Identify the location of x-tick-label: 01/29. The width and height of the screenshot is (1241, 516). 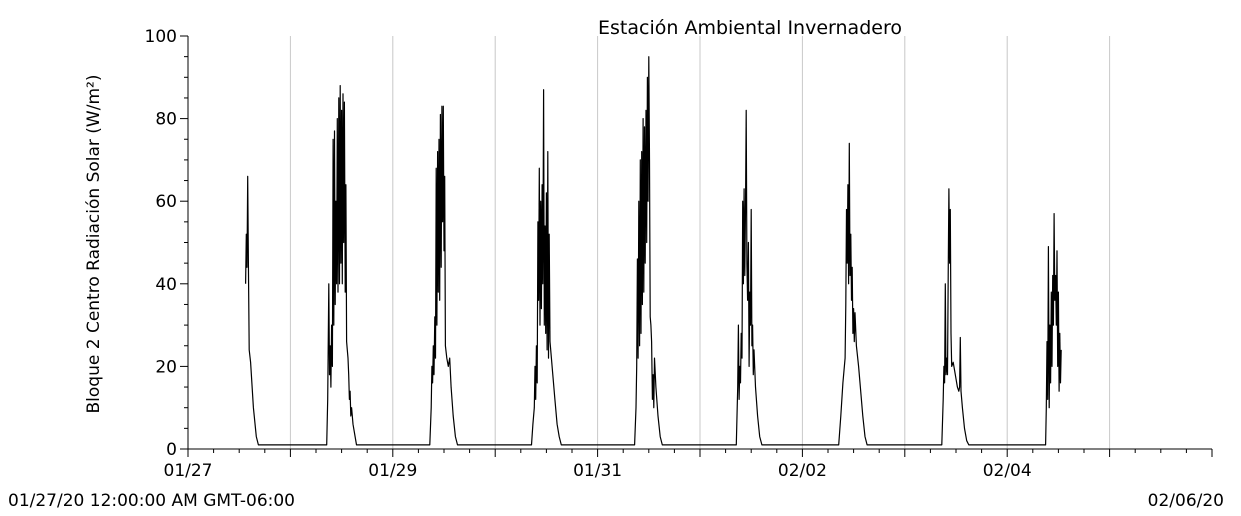
(392, 471).